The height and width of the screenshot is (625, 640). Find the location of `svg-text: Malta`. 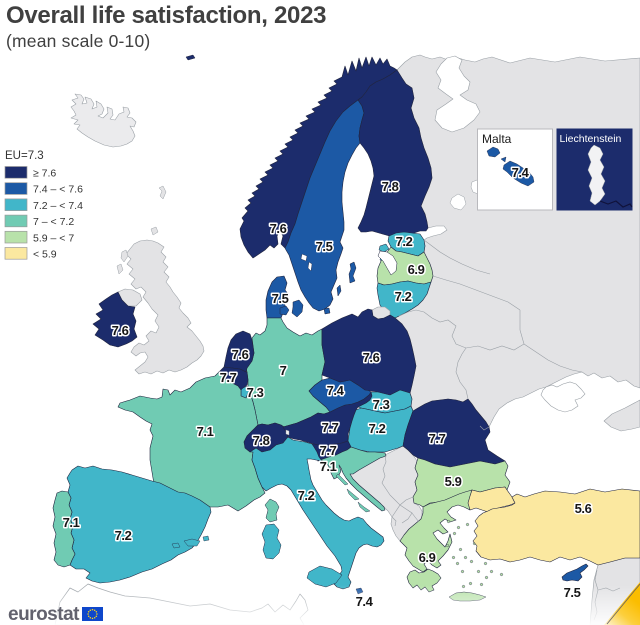

svg-text: Malta is located at coordinates (497, 139).